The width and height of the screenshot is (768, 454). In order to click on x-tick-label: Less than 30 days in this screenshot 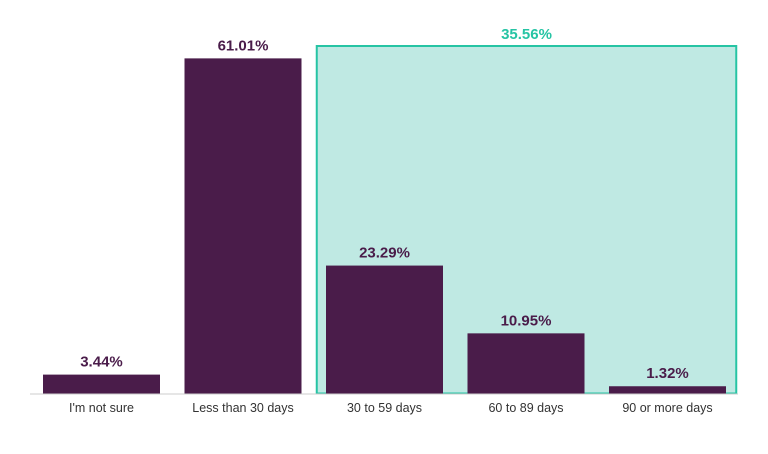, I will do `click(242, 408)`.